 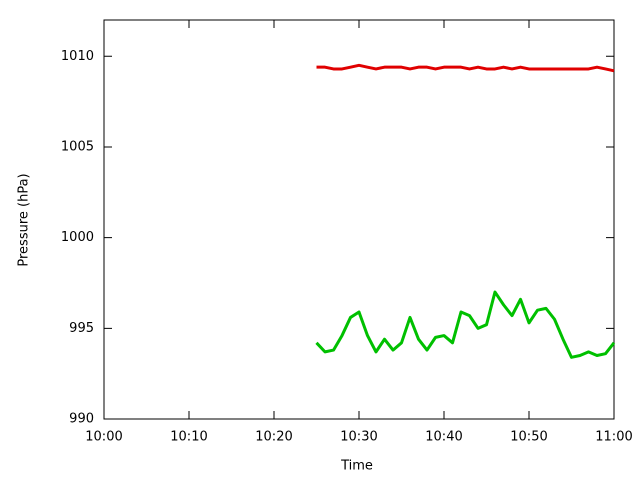 I want to click on x-tick-label: 10:00, so click(x=103, y=437).